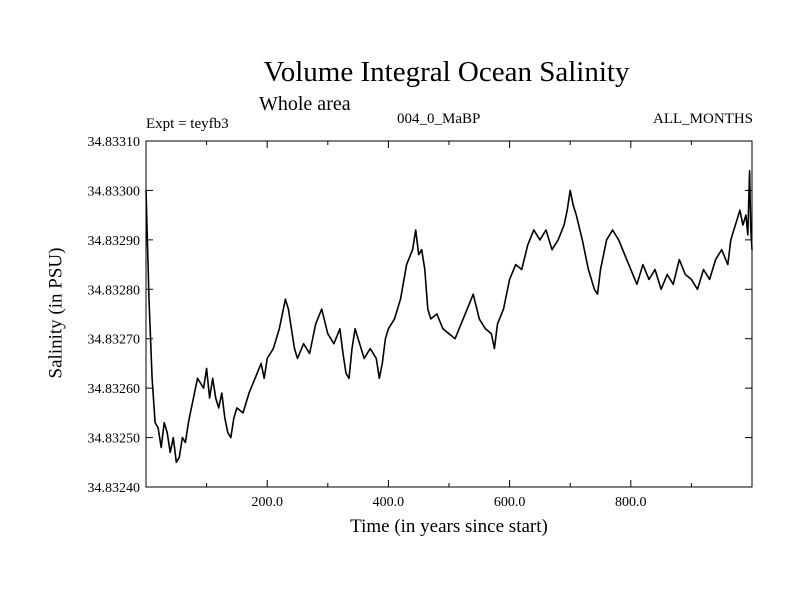  I want to click on y-tick-label: 34.83290, so click(114, 241).